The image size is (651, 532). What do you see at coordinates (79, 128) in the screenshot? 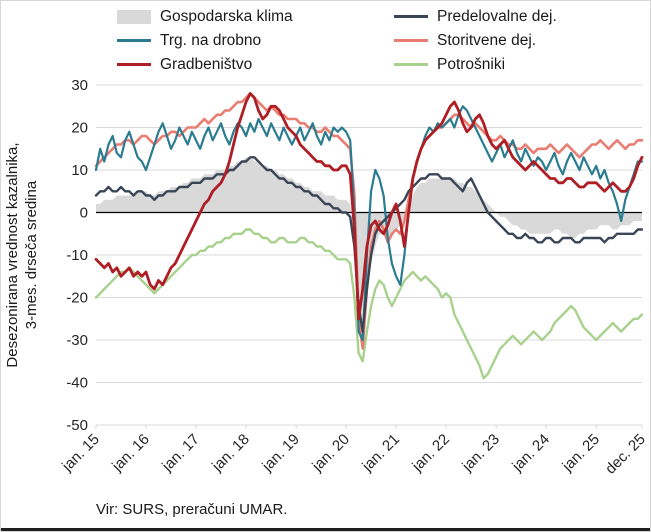
I see `y-tick-label: 20` at bounding box center [79, 128].